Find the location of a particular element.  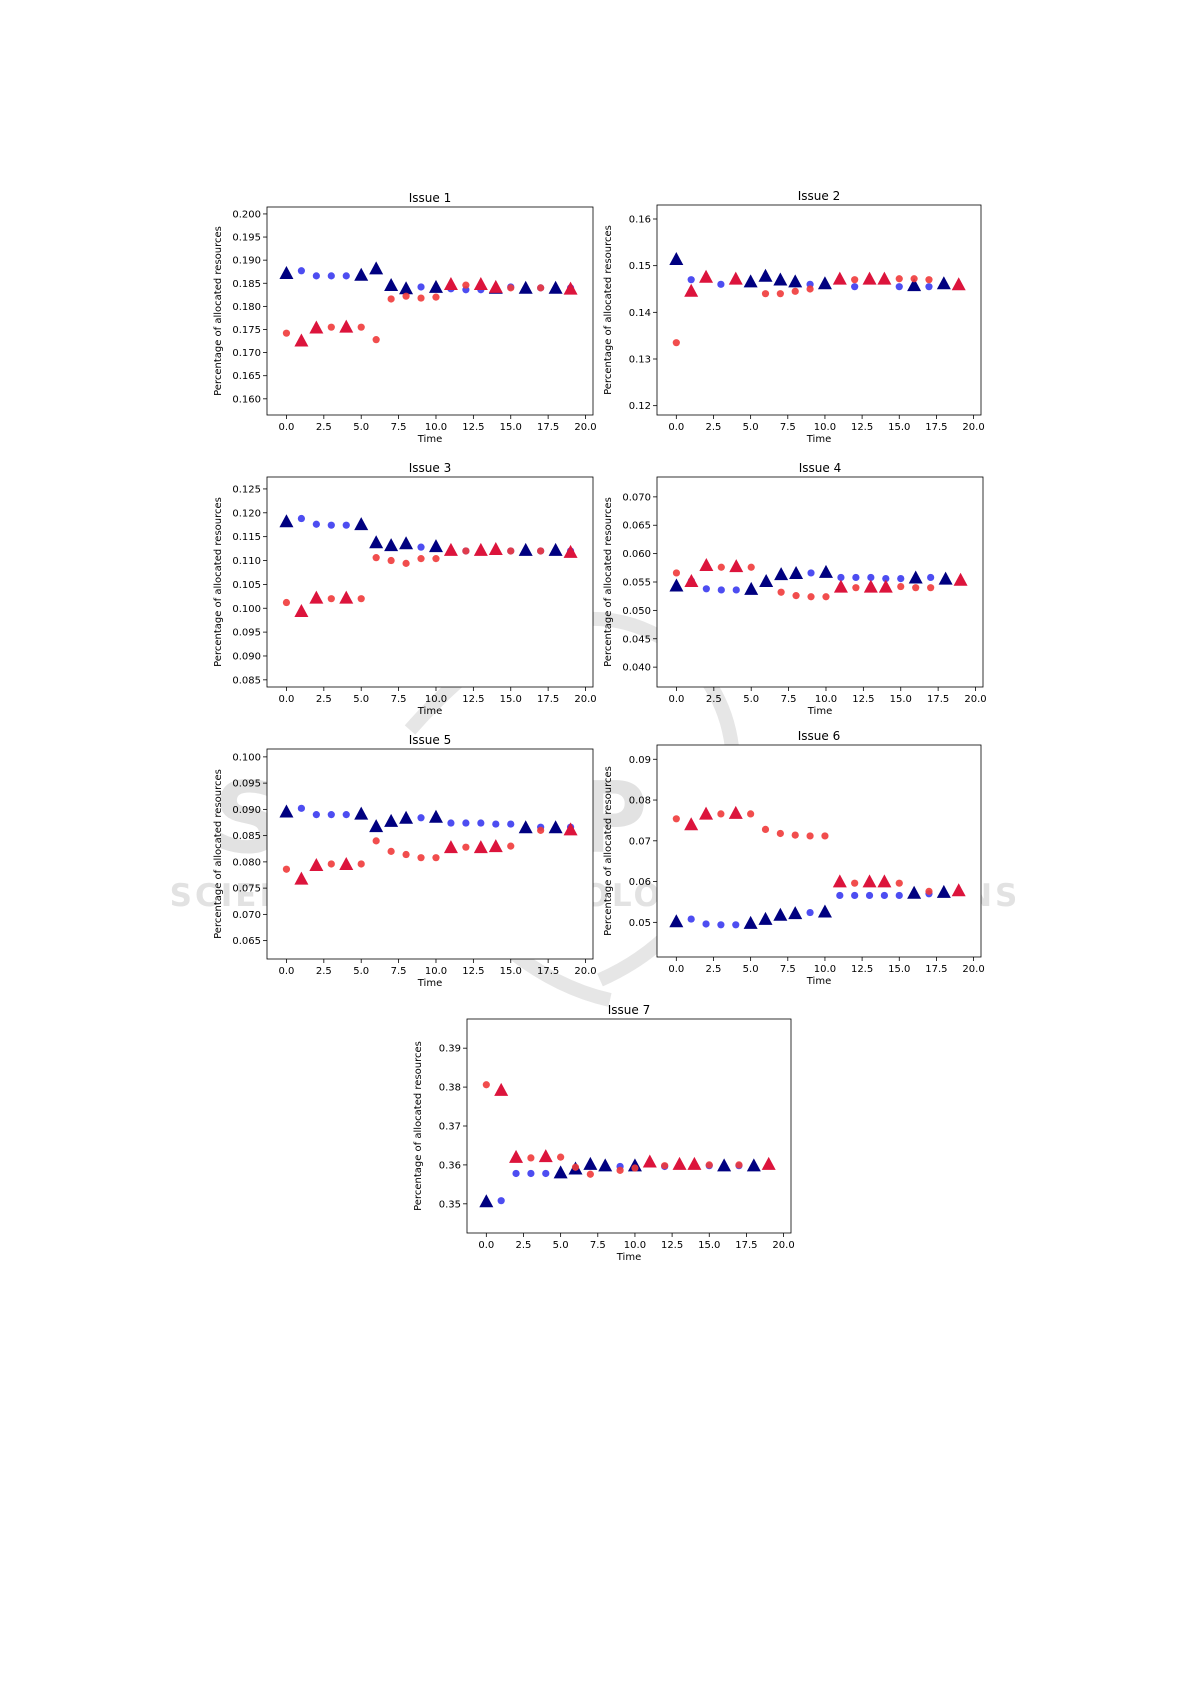

y-tick-label: 0.105 is located at coordinates (246, 585).